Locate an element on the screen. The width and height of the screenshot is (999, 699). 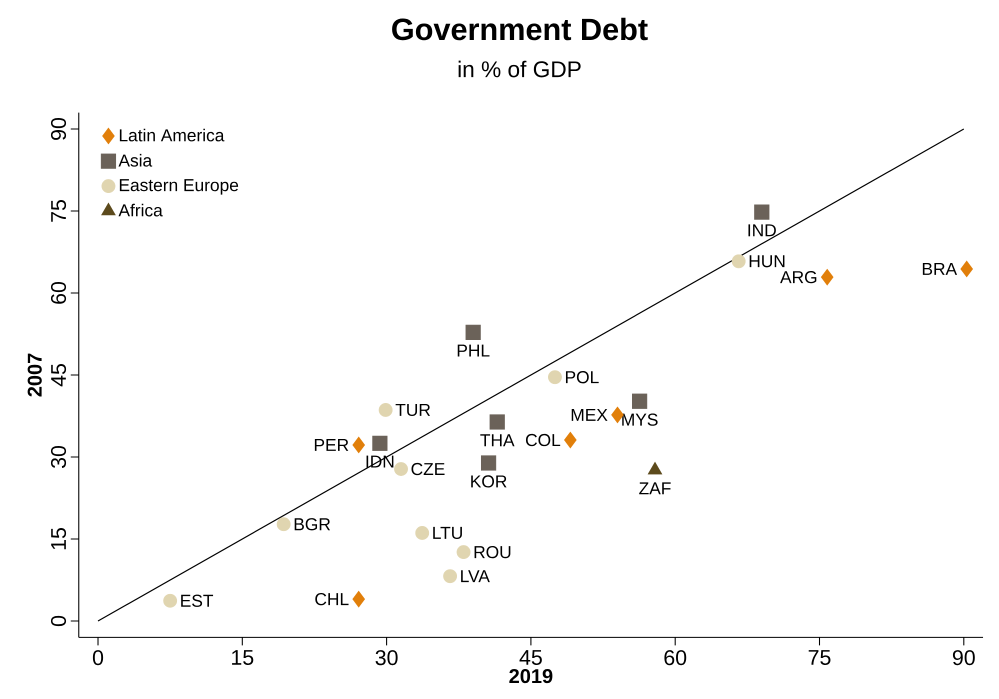
y-tick-label: 0 is located at coordinates (58, 621).